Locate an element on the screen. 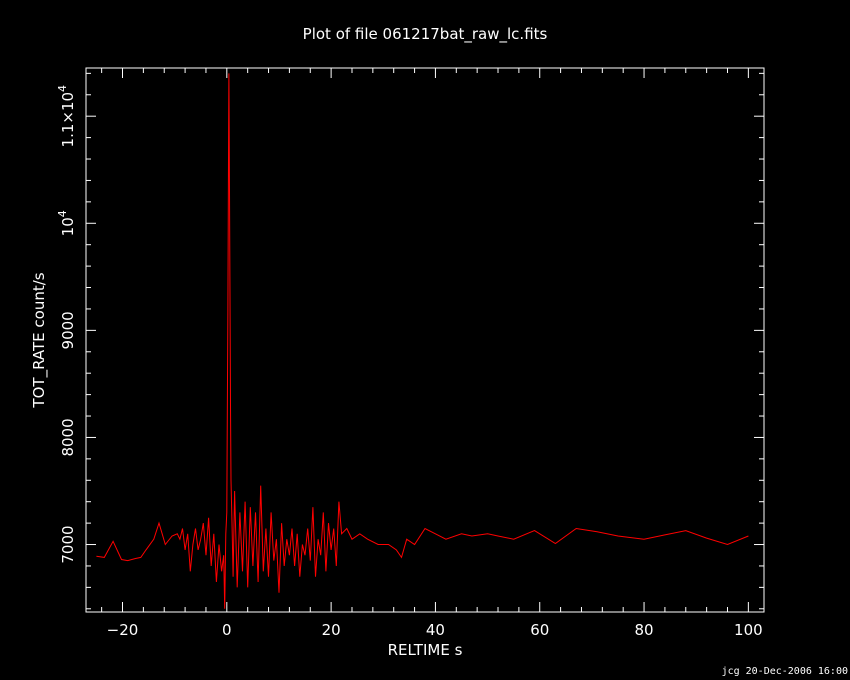 The image size is (850, 680). x-tick-label: 80 is located at coordinates (643, 630).